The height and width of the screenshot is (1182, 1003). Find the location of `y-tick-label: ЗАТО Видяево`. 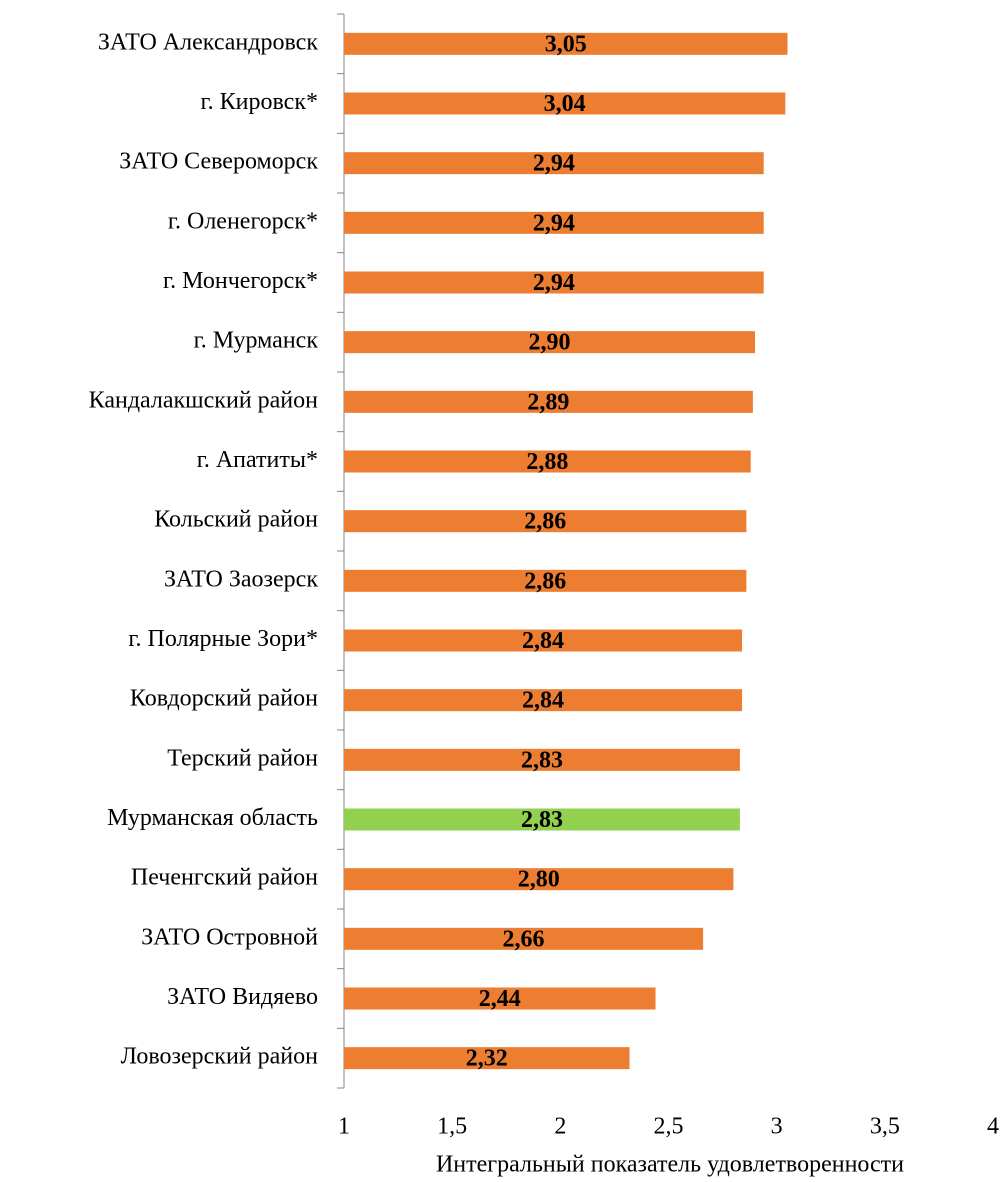

y-tick-label: ЗАТО Видяево is located at coordinates (242, 997).